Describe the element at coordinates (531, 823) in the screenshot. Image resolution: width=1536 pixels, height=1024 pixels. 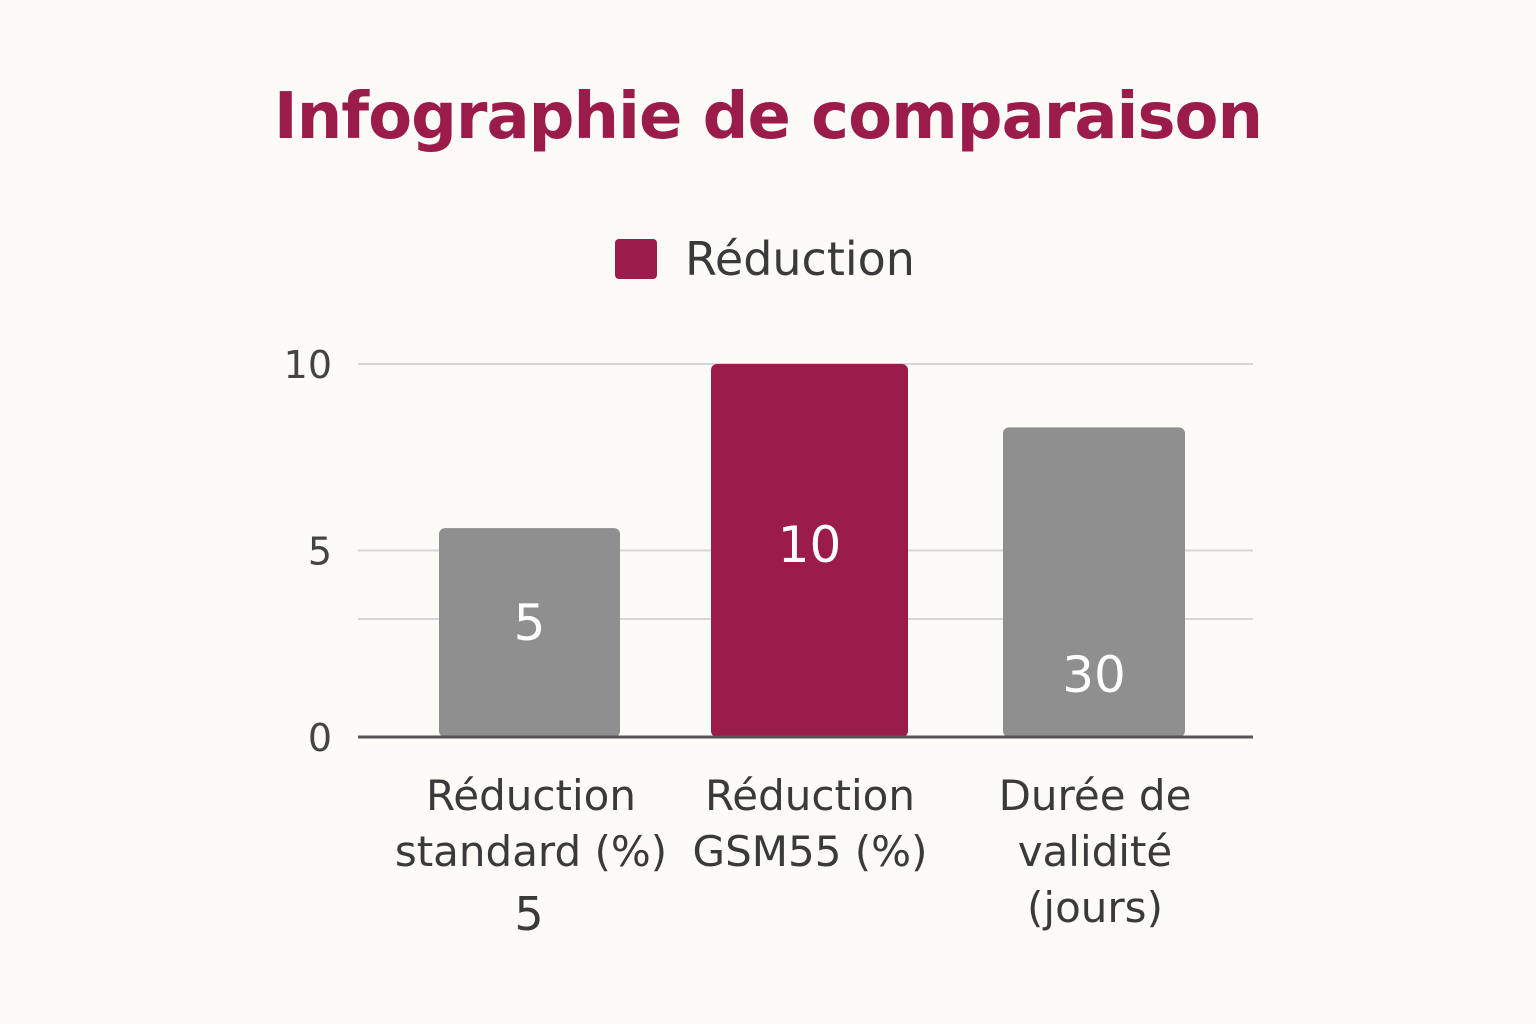
I see `x-tick-label: Réduction standard (%)` at that location.